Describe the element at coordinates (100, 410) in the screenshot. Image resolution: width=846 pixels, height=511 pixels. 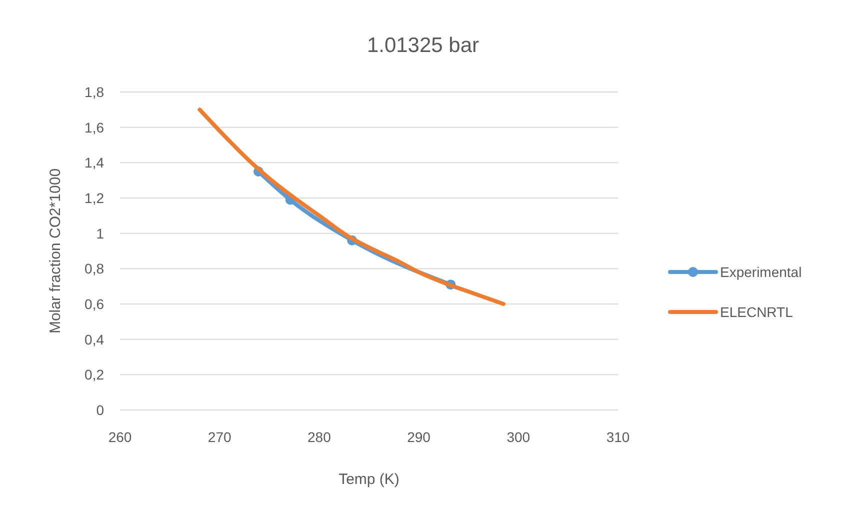
I see `y-tick-label: 0` at that location.